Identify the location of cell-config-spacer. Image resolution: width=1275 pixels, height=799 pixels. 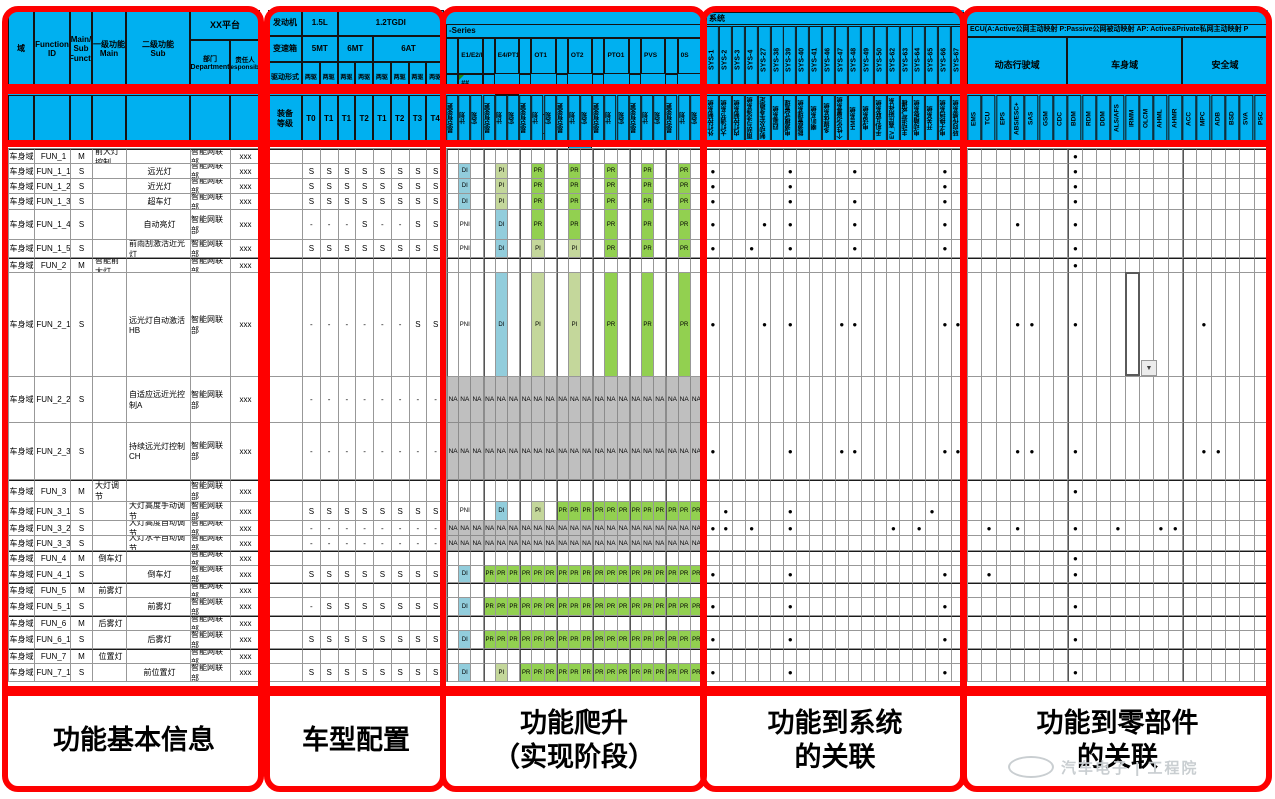
(286, 656).